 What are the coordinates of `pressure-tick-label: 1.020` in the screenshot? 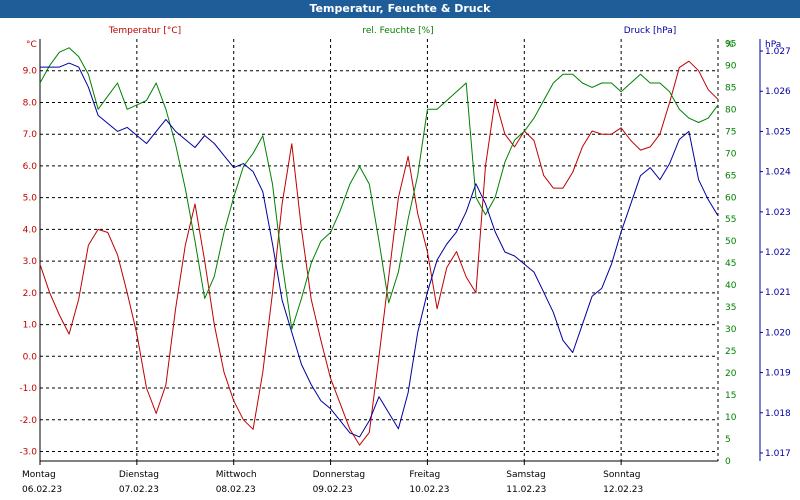 It's located at (778, 333).